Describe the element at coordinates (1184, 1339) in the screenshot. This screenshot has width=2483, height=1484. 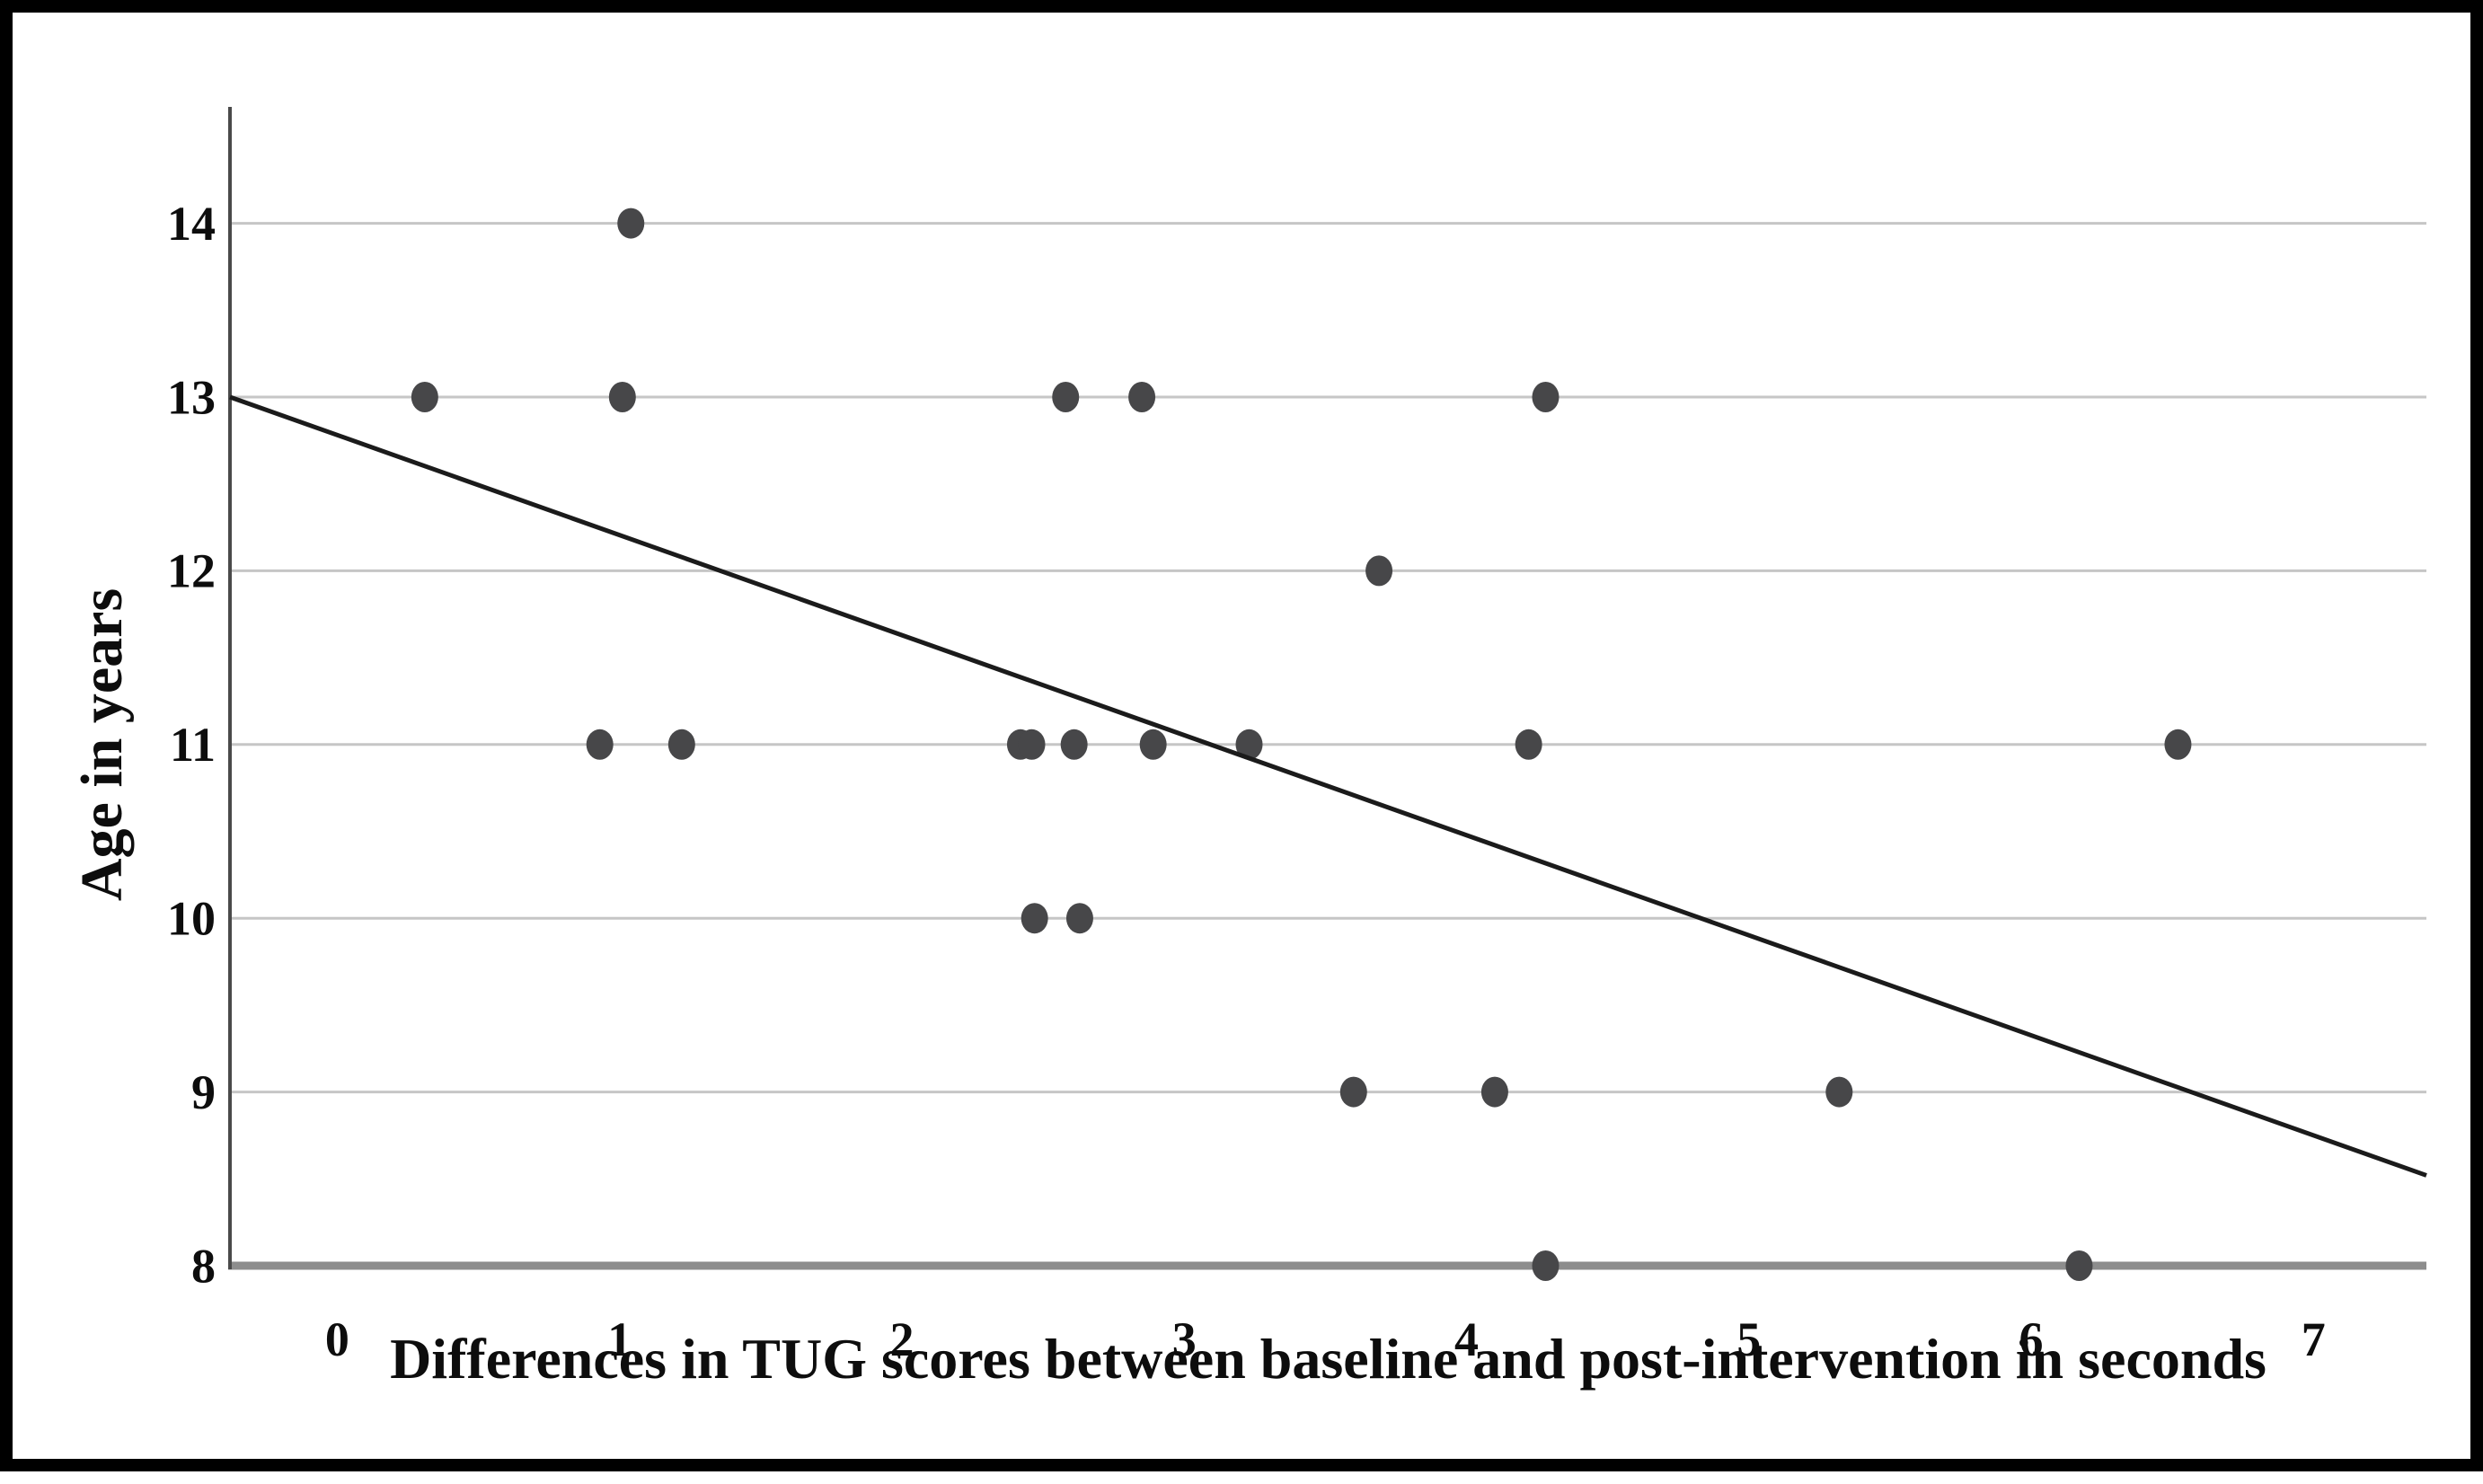
I see `x-tick-label: 3` at that location.